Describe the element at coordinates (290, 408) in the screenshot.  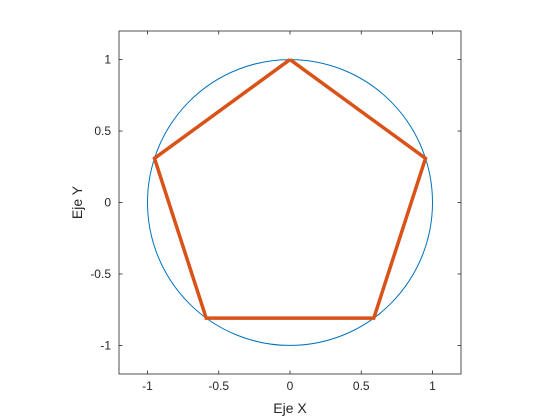
I see `x-axis-label: Eje X` at that location.